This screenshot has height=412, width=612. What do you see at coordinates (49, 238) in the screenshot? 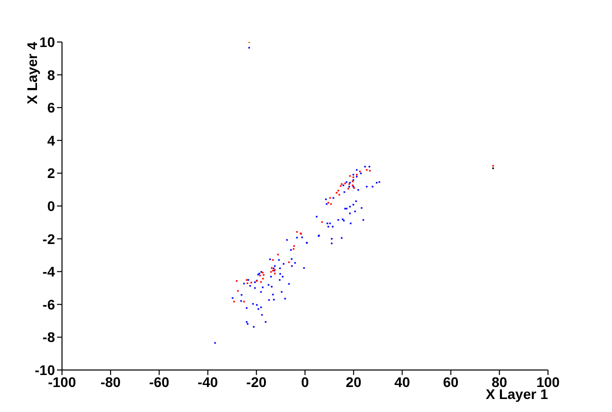
I see `y-tick-label: -2` at bounding box center [49, 238].